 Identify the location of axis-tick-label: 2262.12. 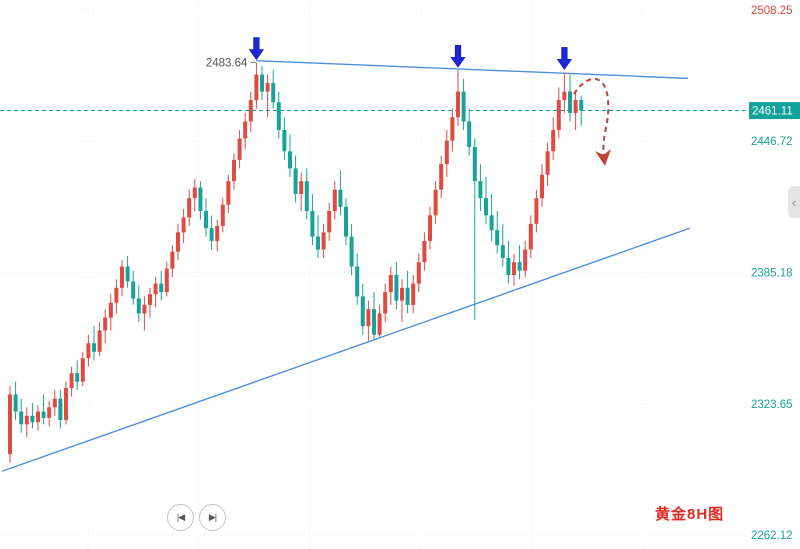
(772, 536).